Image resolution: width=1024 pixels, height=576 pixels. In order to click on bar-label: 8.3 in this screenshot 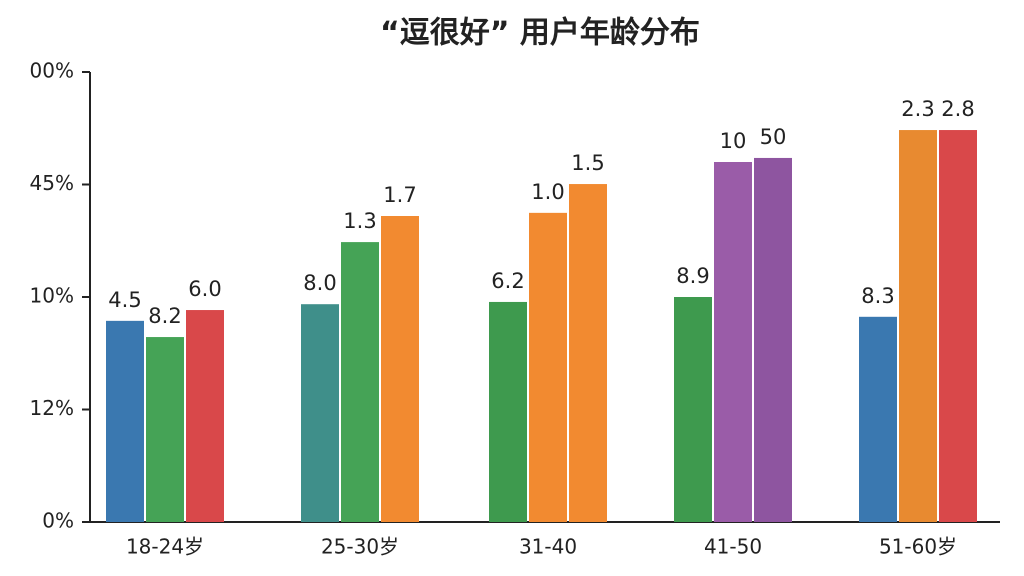, I will do `click(877, 296)`.